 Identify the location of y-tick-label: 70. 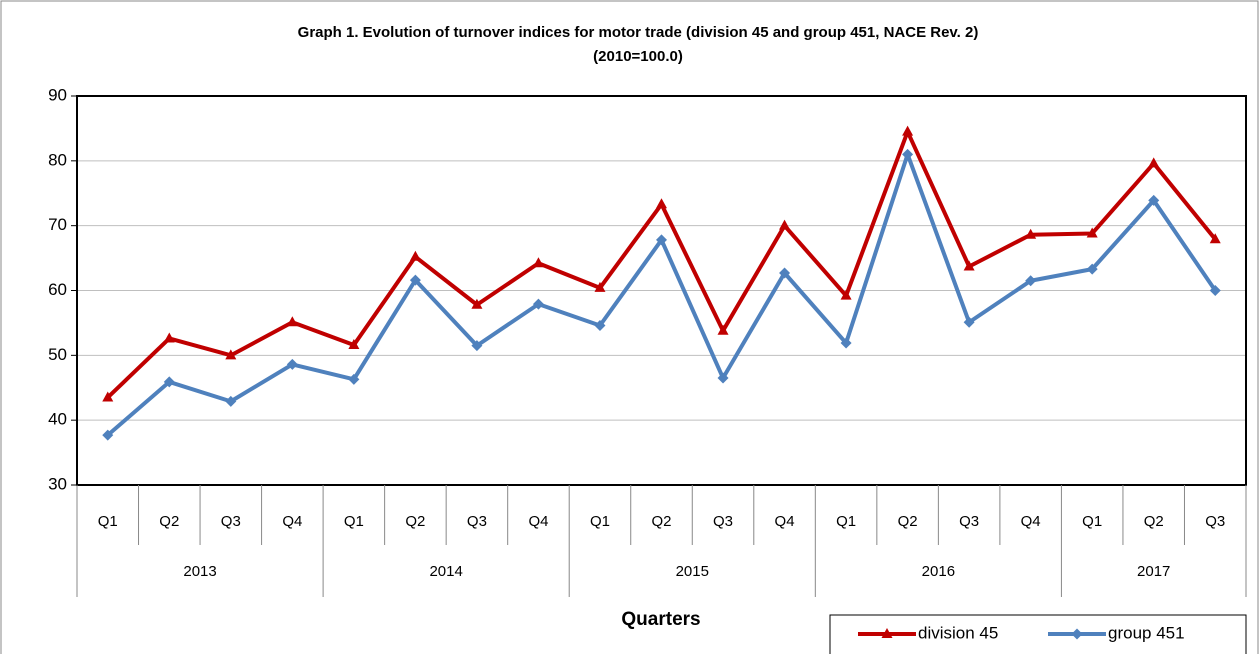
(57, 224).